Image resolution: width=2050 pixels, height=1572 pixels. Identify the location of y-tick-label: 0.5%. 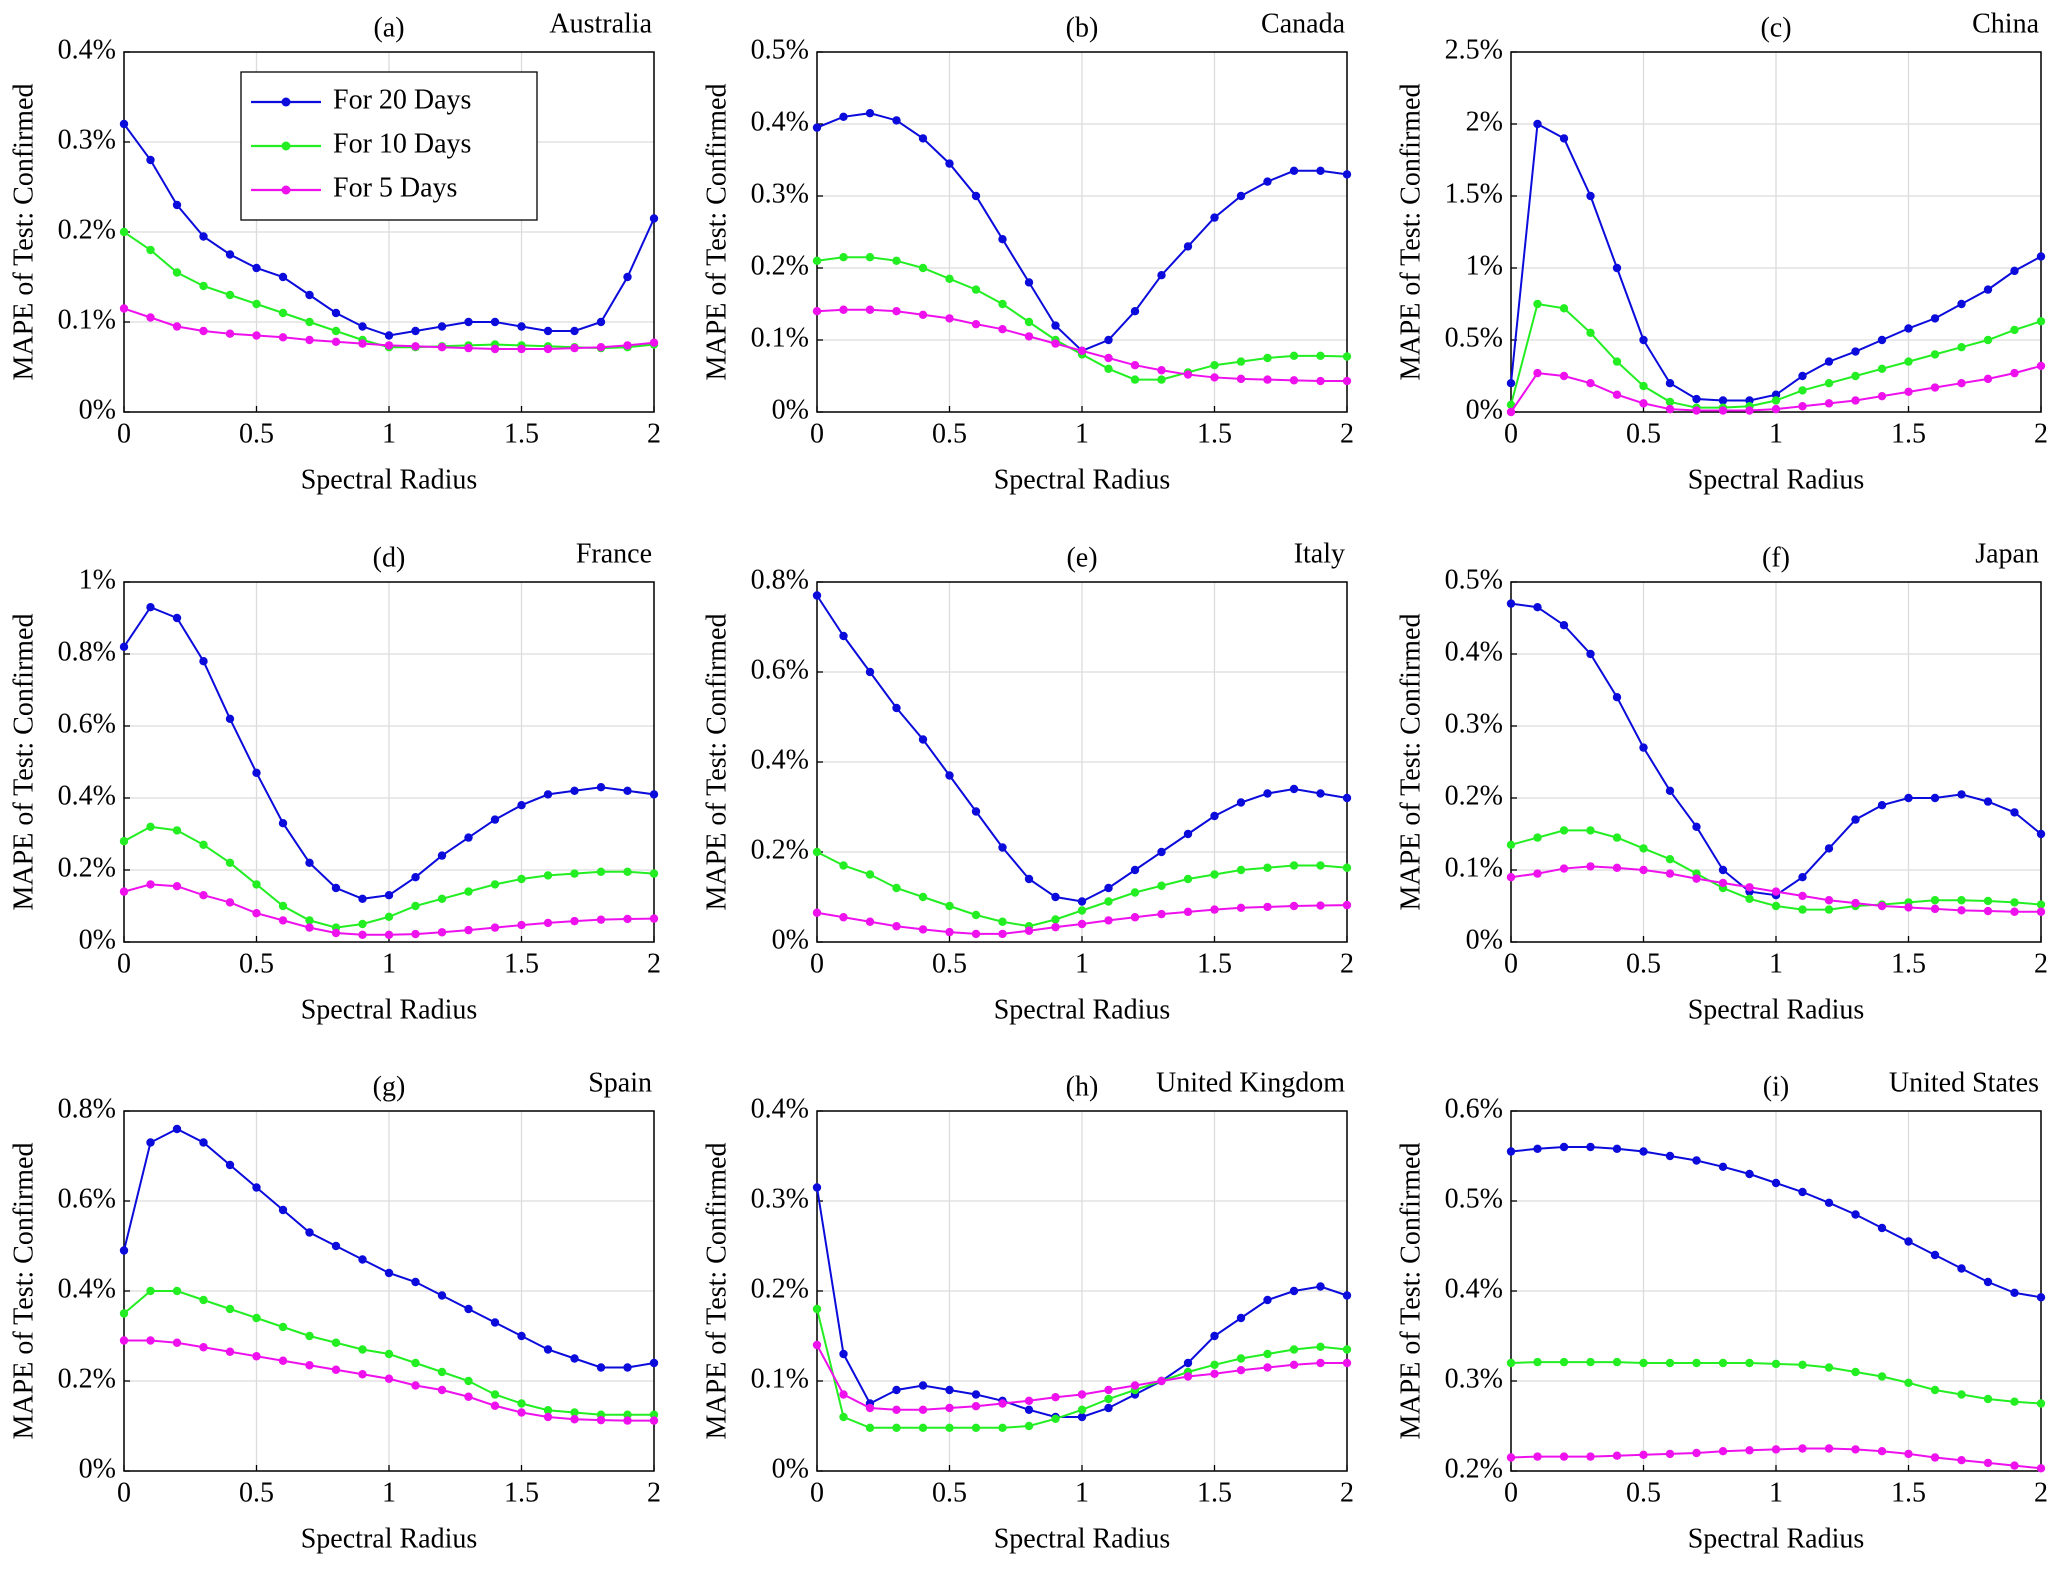
(780, 49).